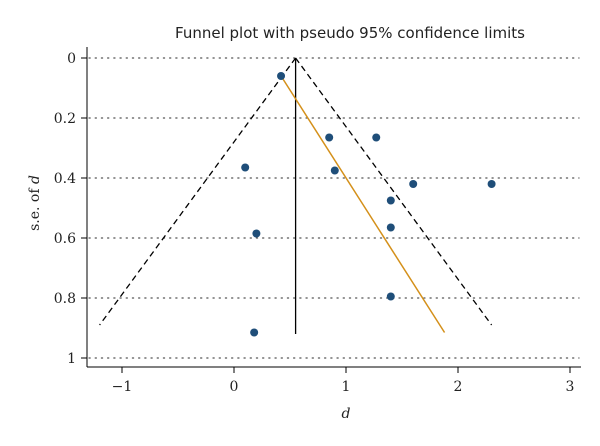 The height and width of the screenshot is (446, 600). I want to click on x-axis-label: d, so click(346, 414).